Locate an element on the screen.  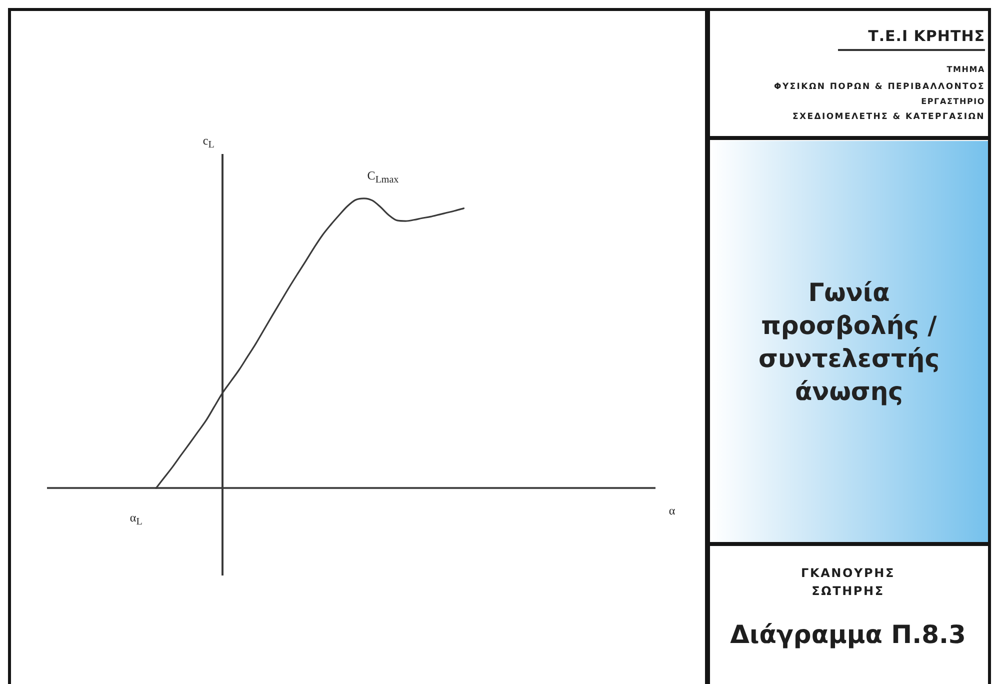
text: Τ.Ε.Ι ΚΡΗΤΗΣ is located at coordinates (926, 36).